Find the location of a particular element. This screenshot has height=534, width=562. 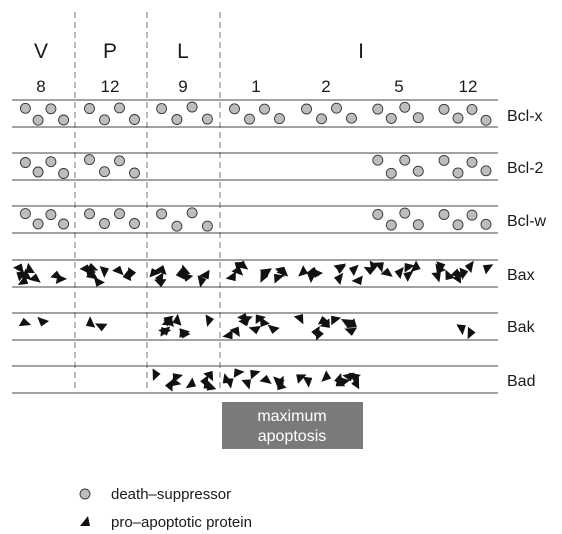

maximum-apoptosis-line1: maximum is located at coordinates (291, 416).